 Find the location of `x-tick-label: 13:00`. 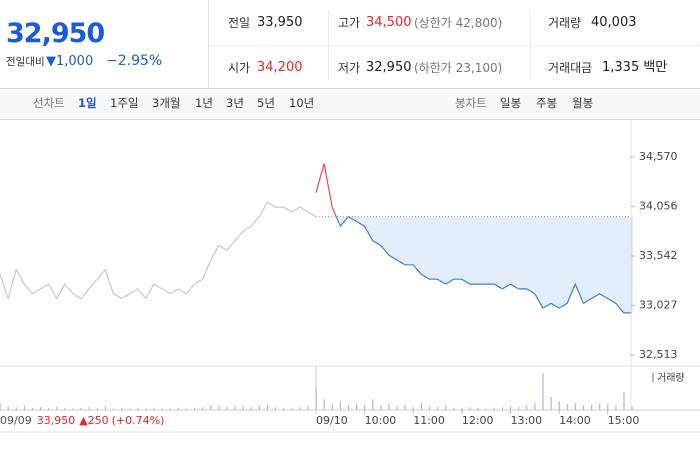

x-tick-label: 13:00 is located at coordinates (526, 420).